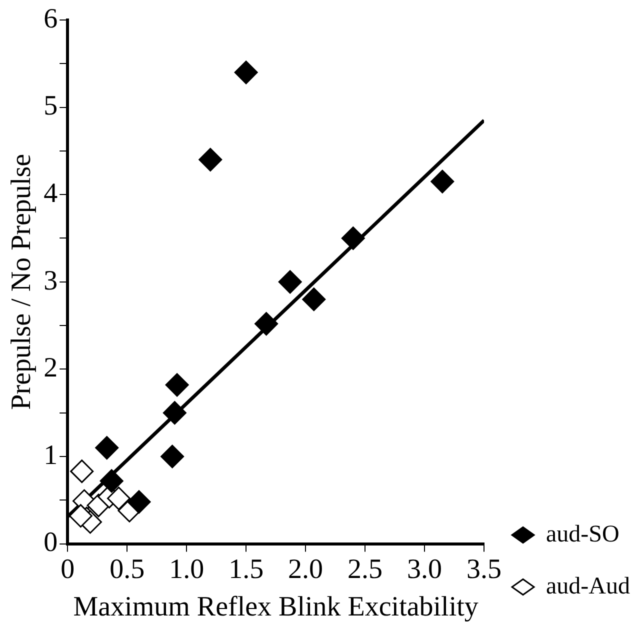 The width and height of the screenshot is (644, 631). Describe the element at coordinates (365, 569) in the screenshot. I see `x-tick-label: 2.5` at that location.